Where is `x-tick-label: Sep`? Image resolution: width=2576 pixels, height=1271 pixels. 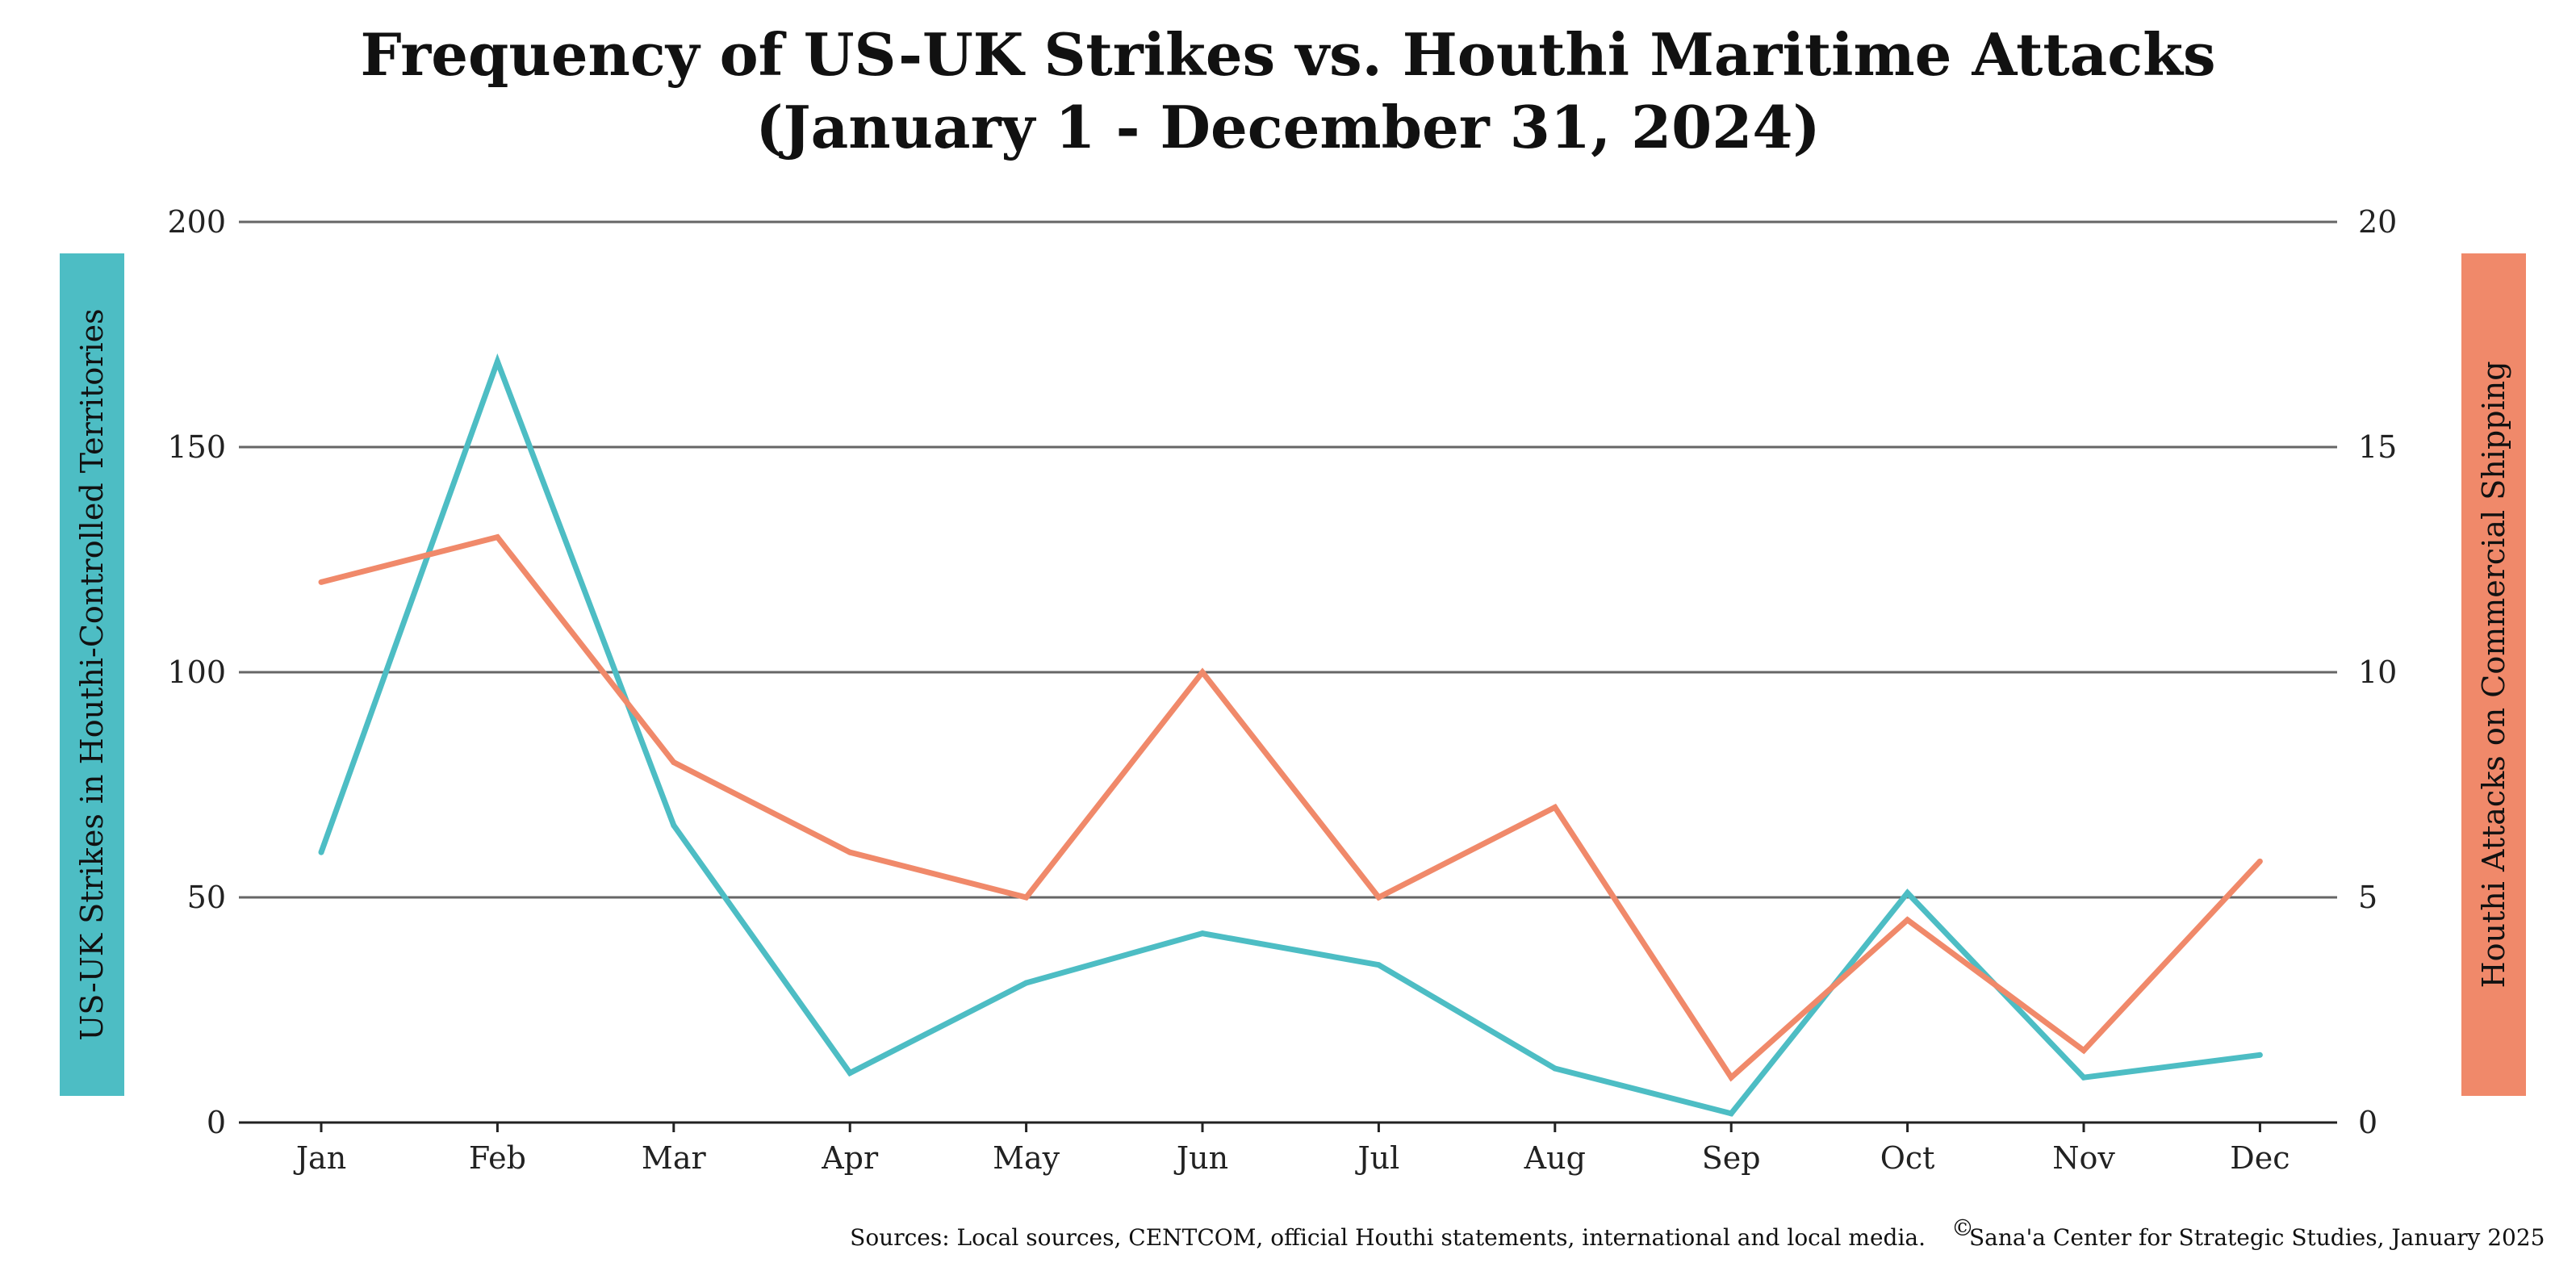 x-tick-label: Sep is located at coordinates (1731, 1158).